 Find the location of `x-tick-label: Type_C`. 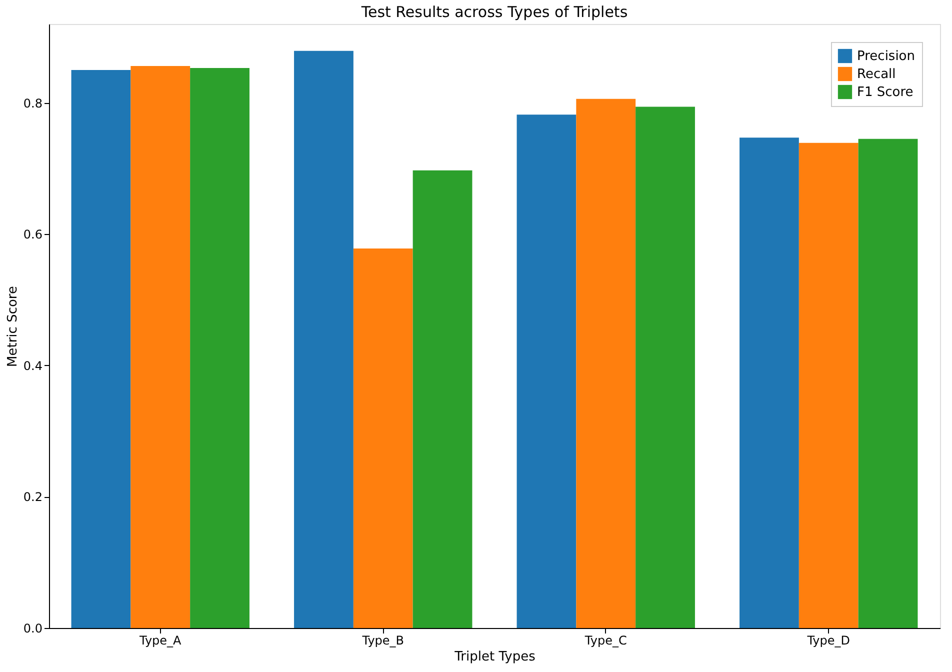

x-tick-label: Type_C is located at coordinates (605, 641).